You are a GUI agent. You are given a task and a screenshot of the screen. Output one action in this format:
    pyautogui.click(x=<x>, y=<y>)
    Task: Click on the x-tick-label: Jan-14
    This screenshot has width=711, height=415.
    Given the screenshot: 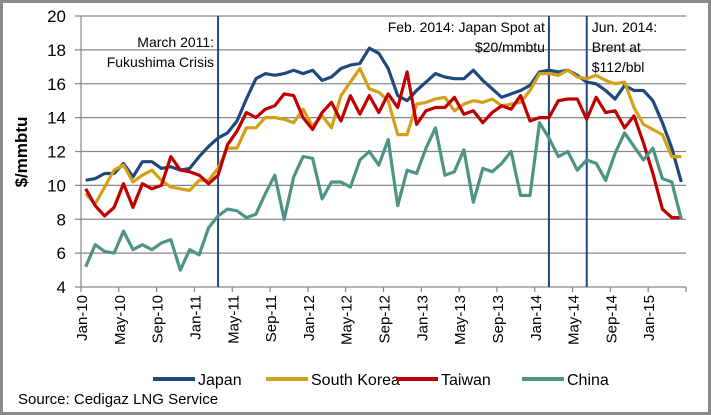 What is the action you would take?
    pyautogui.click(x=536, y=318)
    